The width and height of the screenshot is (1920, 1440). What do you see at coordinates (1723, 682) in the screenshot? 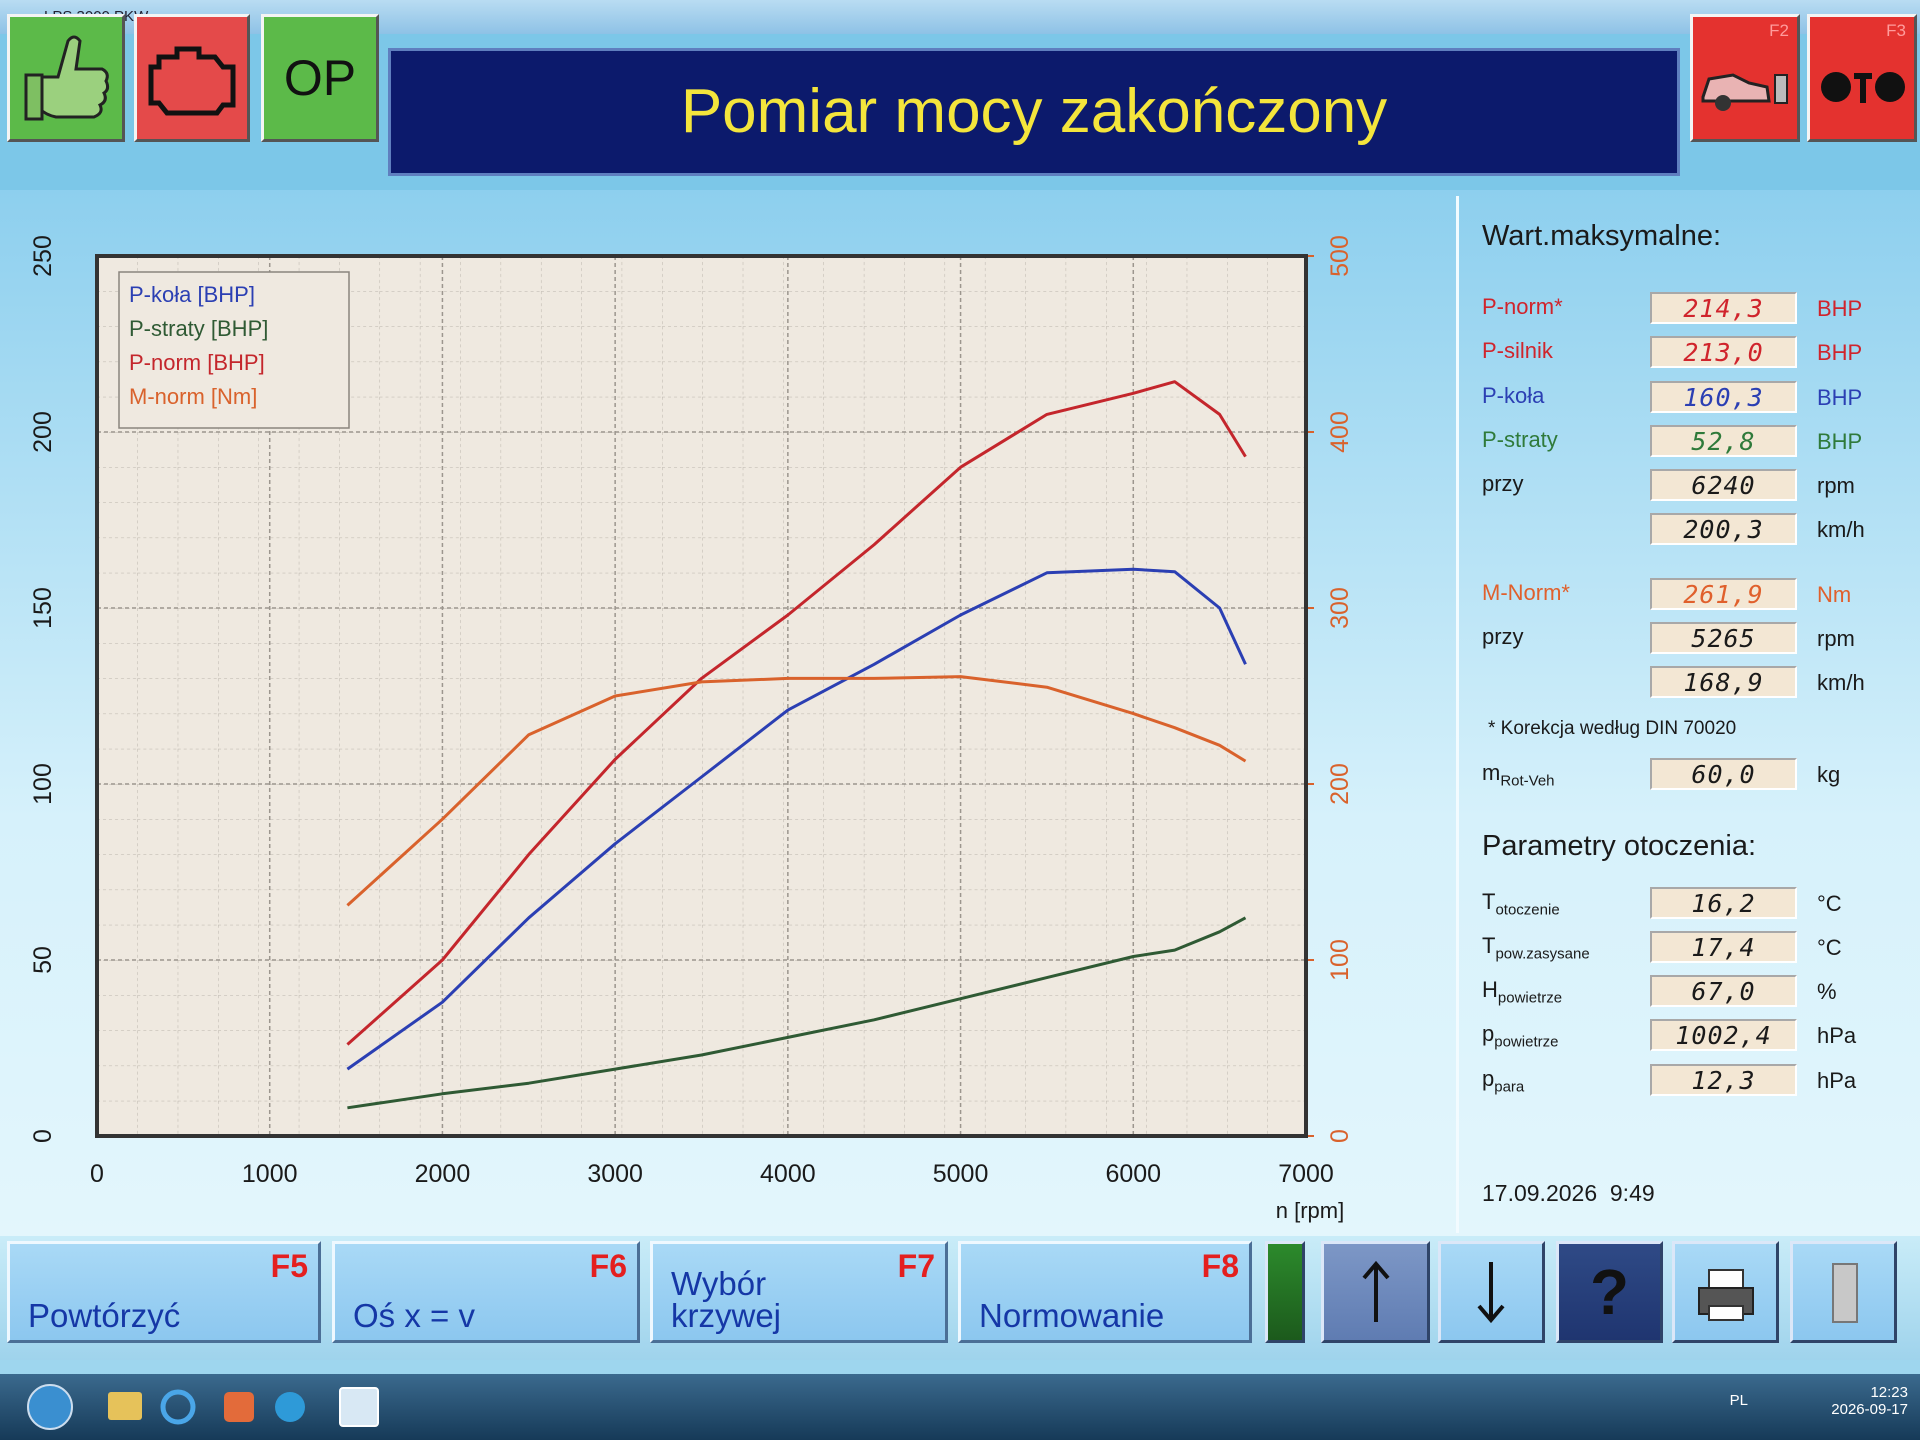
I see `row-value: 168,9` at bounding box center [1723, 682].